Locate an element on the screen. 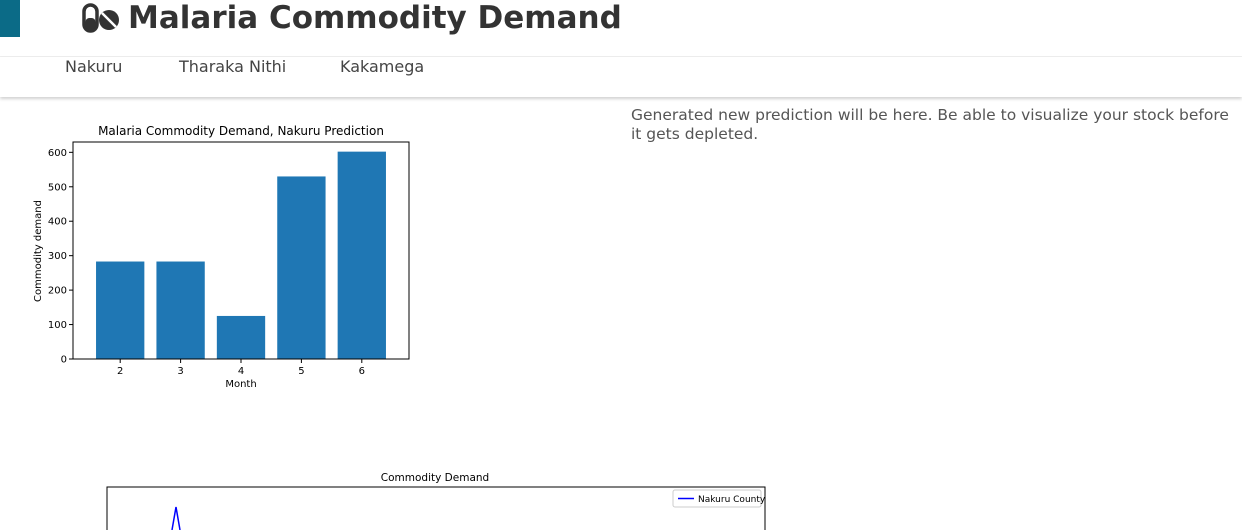 The image size is (1242, 530). x-tick-label: 6 is located at coordinates (362, 371).